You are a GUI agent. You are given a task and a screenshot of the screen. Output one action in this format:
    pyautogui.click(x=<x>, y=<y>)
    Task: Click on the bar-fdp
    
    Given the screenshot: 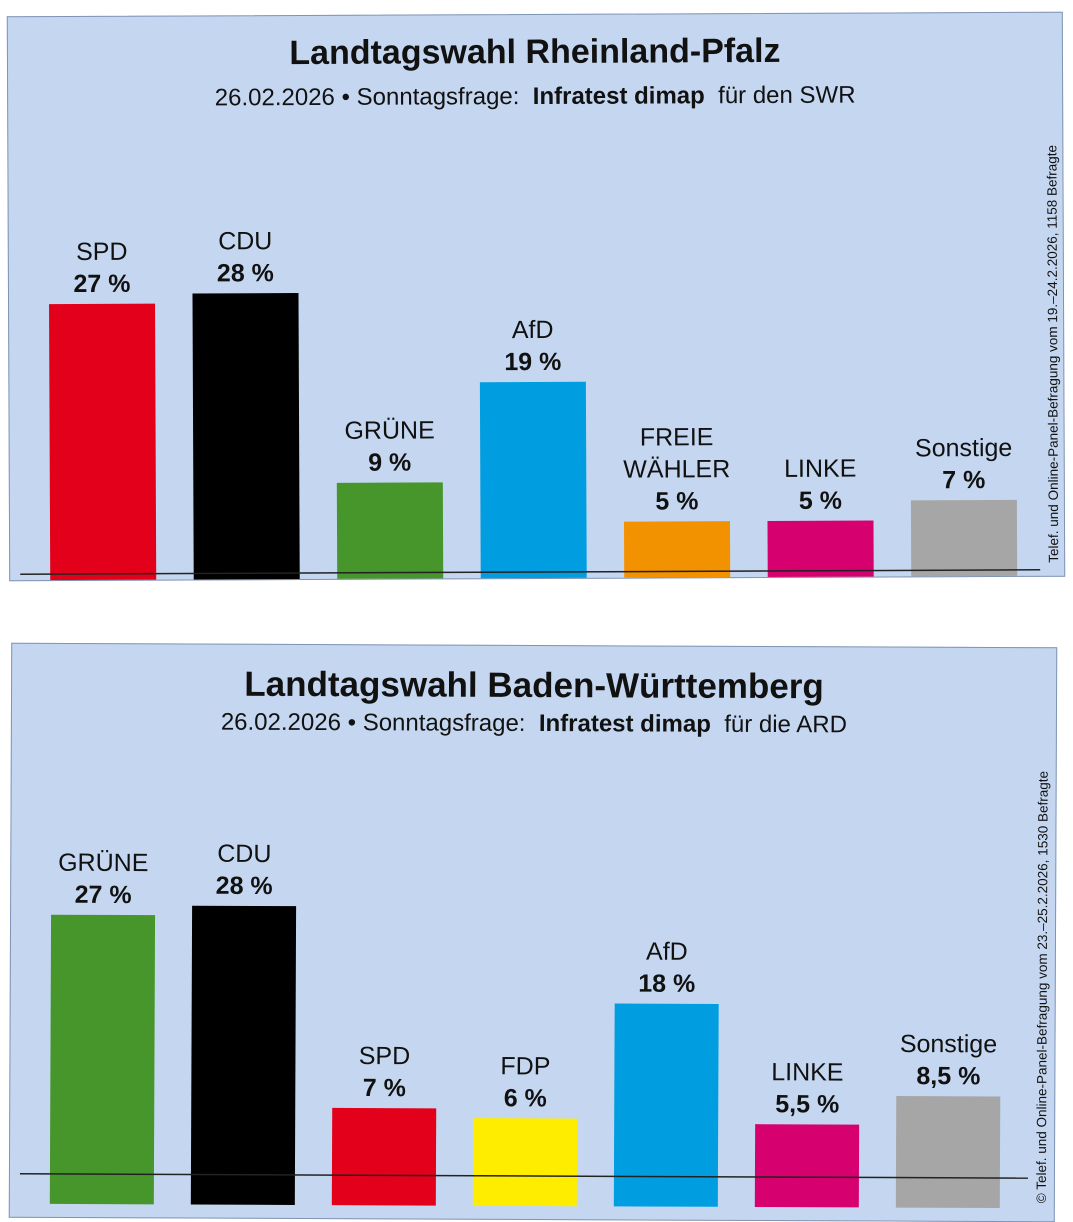 What is the action you would take?
    pyautogui.click(x=525, y=1162)
    